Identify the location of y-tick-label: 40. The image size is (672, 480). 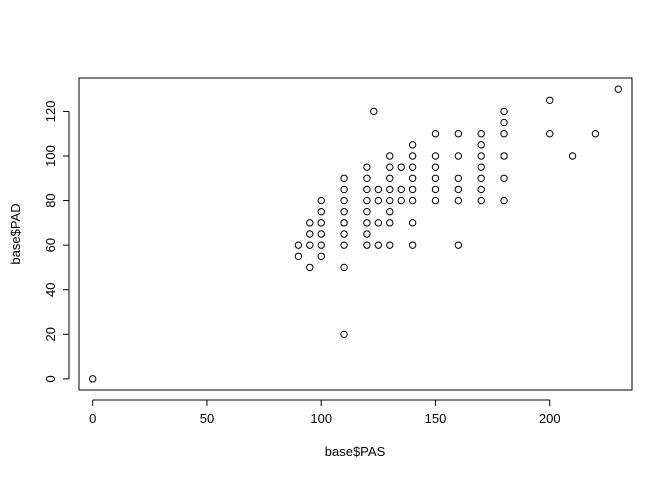
(50, 289).